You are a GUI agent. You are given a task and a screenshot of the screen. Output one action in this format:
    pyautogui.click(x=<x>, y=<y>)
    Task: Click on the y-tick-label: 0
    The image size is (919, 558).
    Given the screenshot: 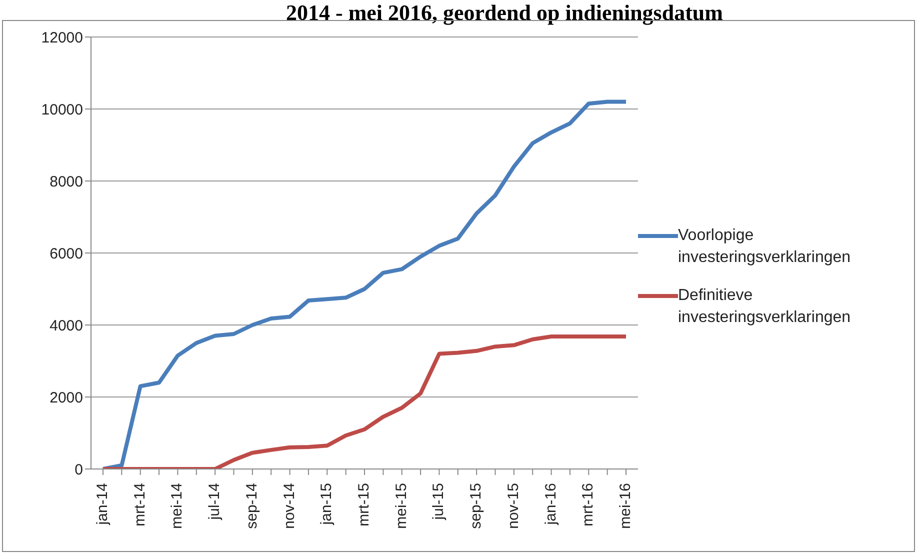 What is the action you would take?
    pyautogui.click(x=78, y=469)
    